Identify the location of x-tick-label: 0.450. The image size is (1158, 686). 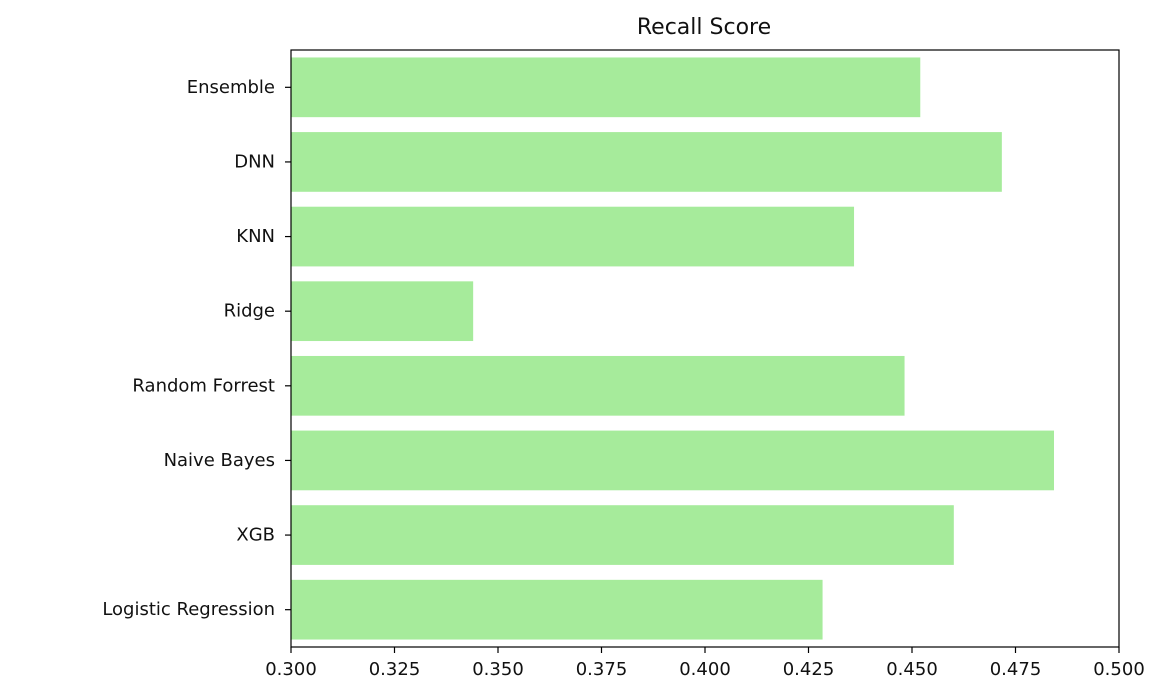
(912, 669).